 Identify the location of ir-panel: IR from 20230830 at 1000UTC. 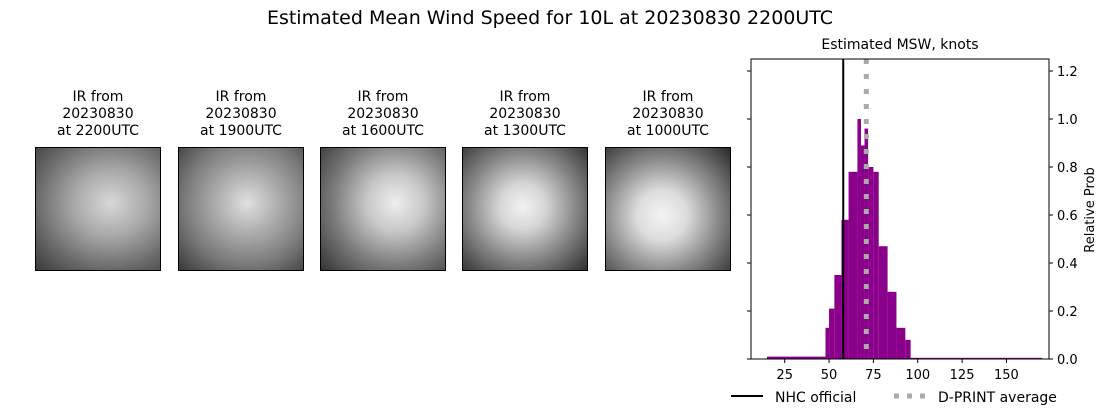
(668, 180).